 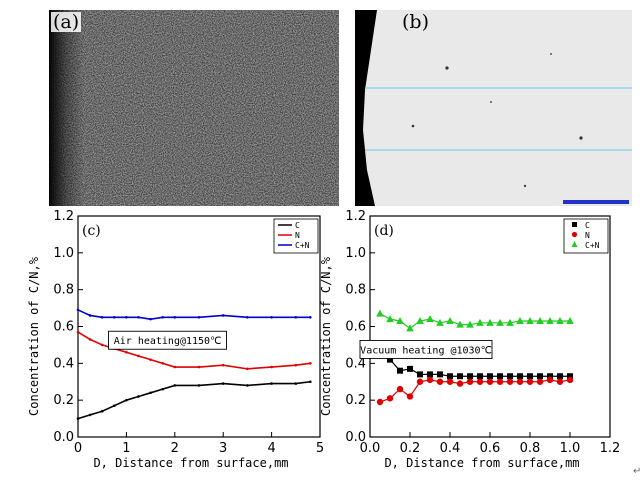 What do you see at coordinates (355, 437) in the screenshot?
I see `y-tick-label: 0.0` at bounding box center [355, 437].